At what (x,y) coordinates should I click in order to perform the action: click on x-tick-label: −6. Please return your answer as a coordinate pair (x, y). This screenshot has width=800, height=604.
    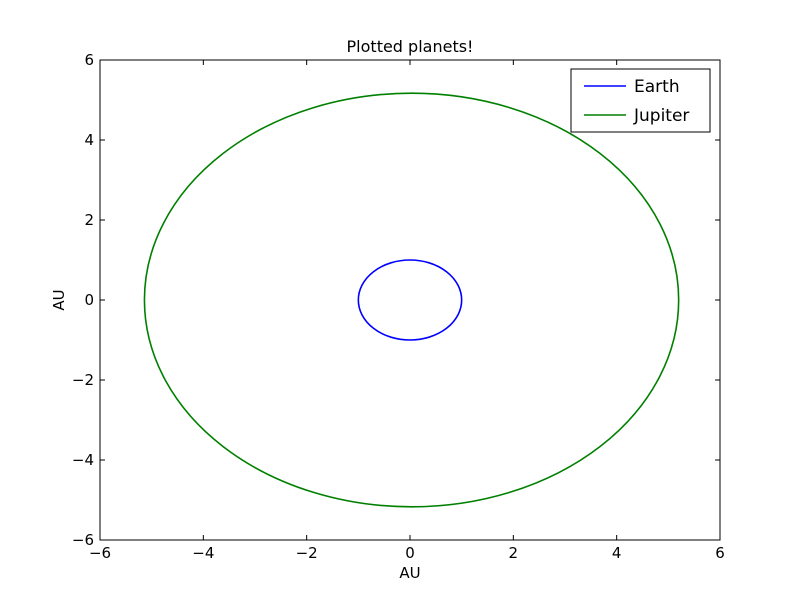
    Looking at the image, I should click on (100, 553).